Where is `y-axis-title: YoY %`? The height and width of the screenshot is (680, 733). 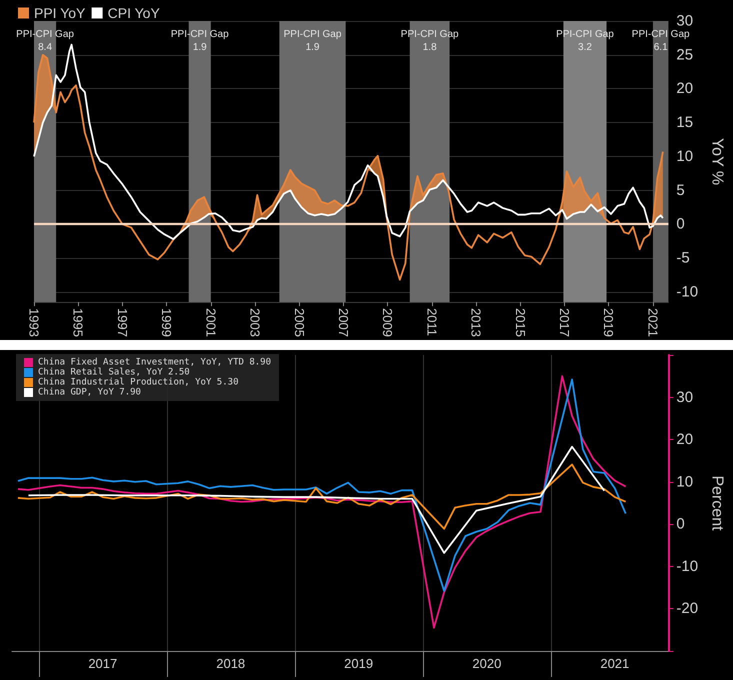
y-axis-title: YoY % is located at coordinates (717, 162).